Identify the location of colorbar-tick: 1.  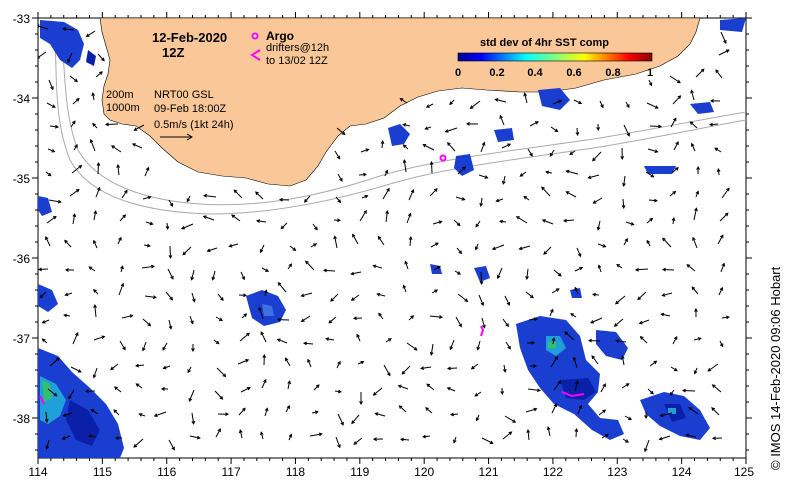
(650, 73).